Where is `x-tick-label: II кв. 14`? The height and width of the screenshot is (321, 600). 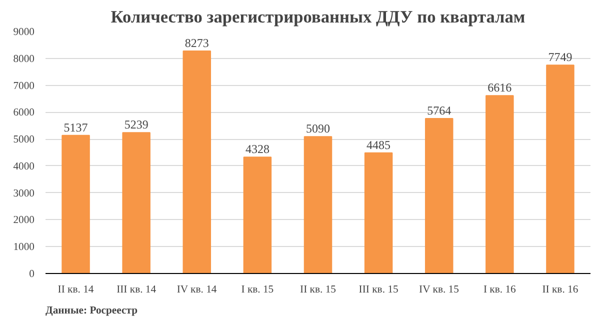 x-tick-label: II кв. 14 is located at coordinates (76, 290).